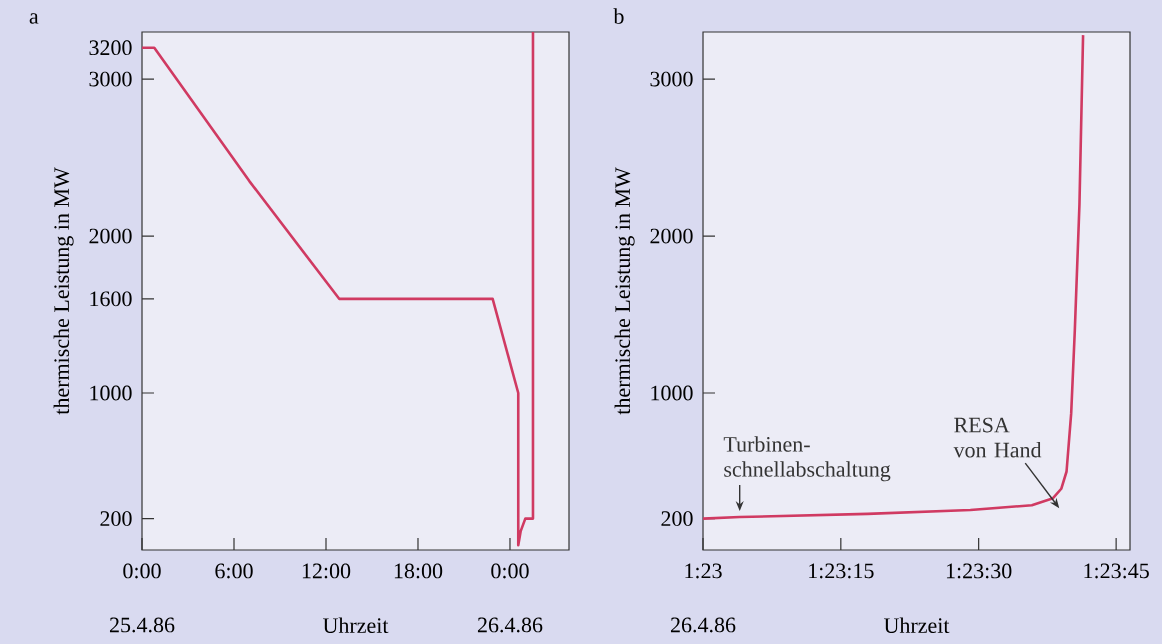 The width and height of the screenshot is (1162, 644). What do you see at coordinates (418, 571) in the screenshot?
I see `x-tick-label: 18:00` at bounding box center [418, 571].